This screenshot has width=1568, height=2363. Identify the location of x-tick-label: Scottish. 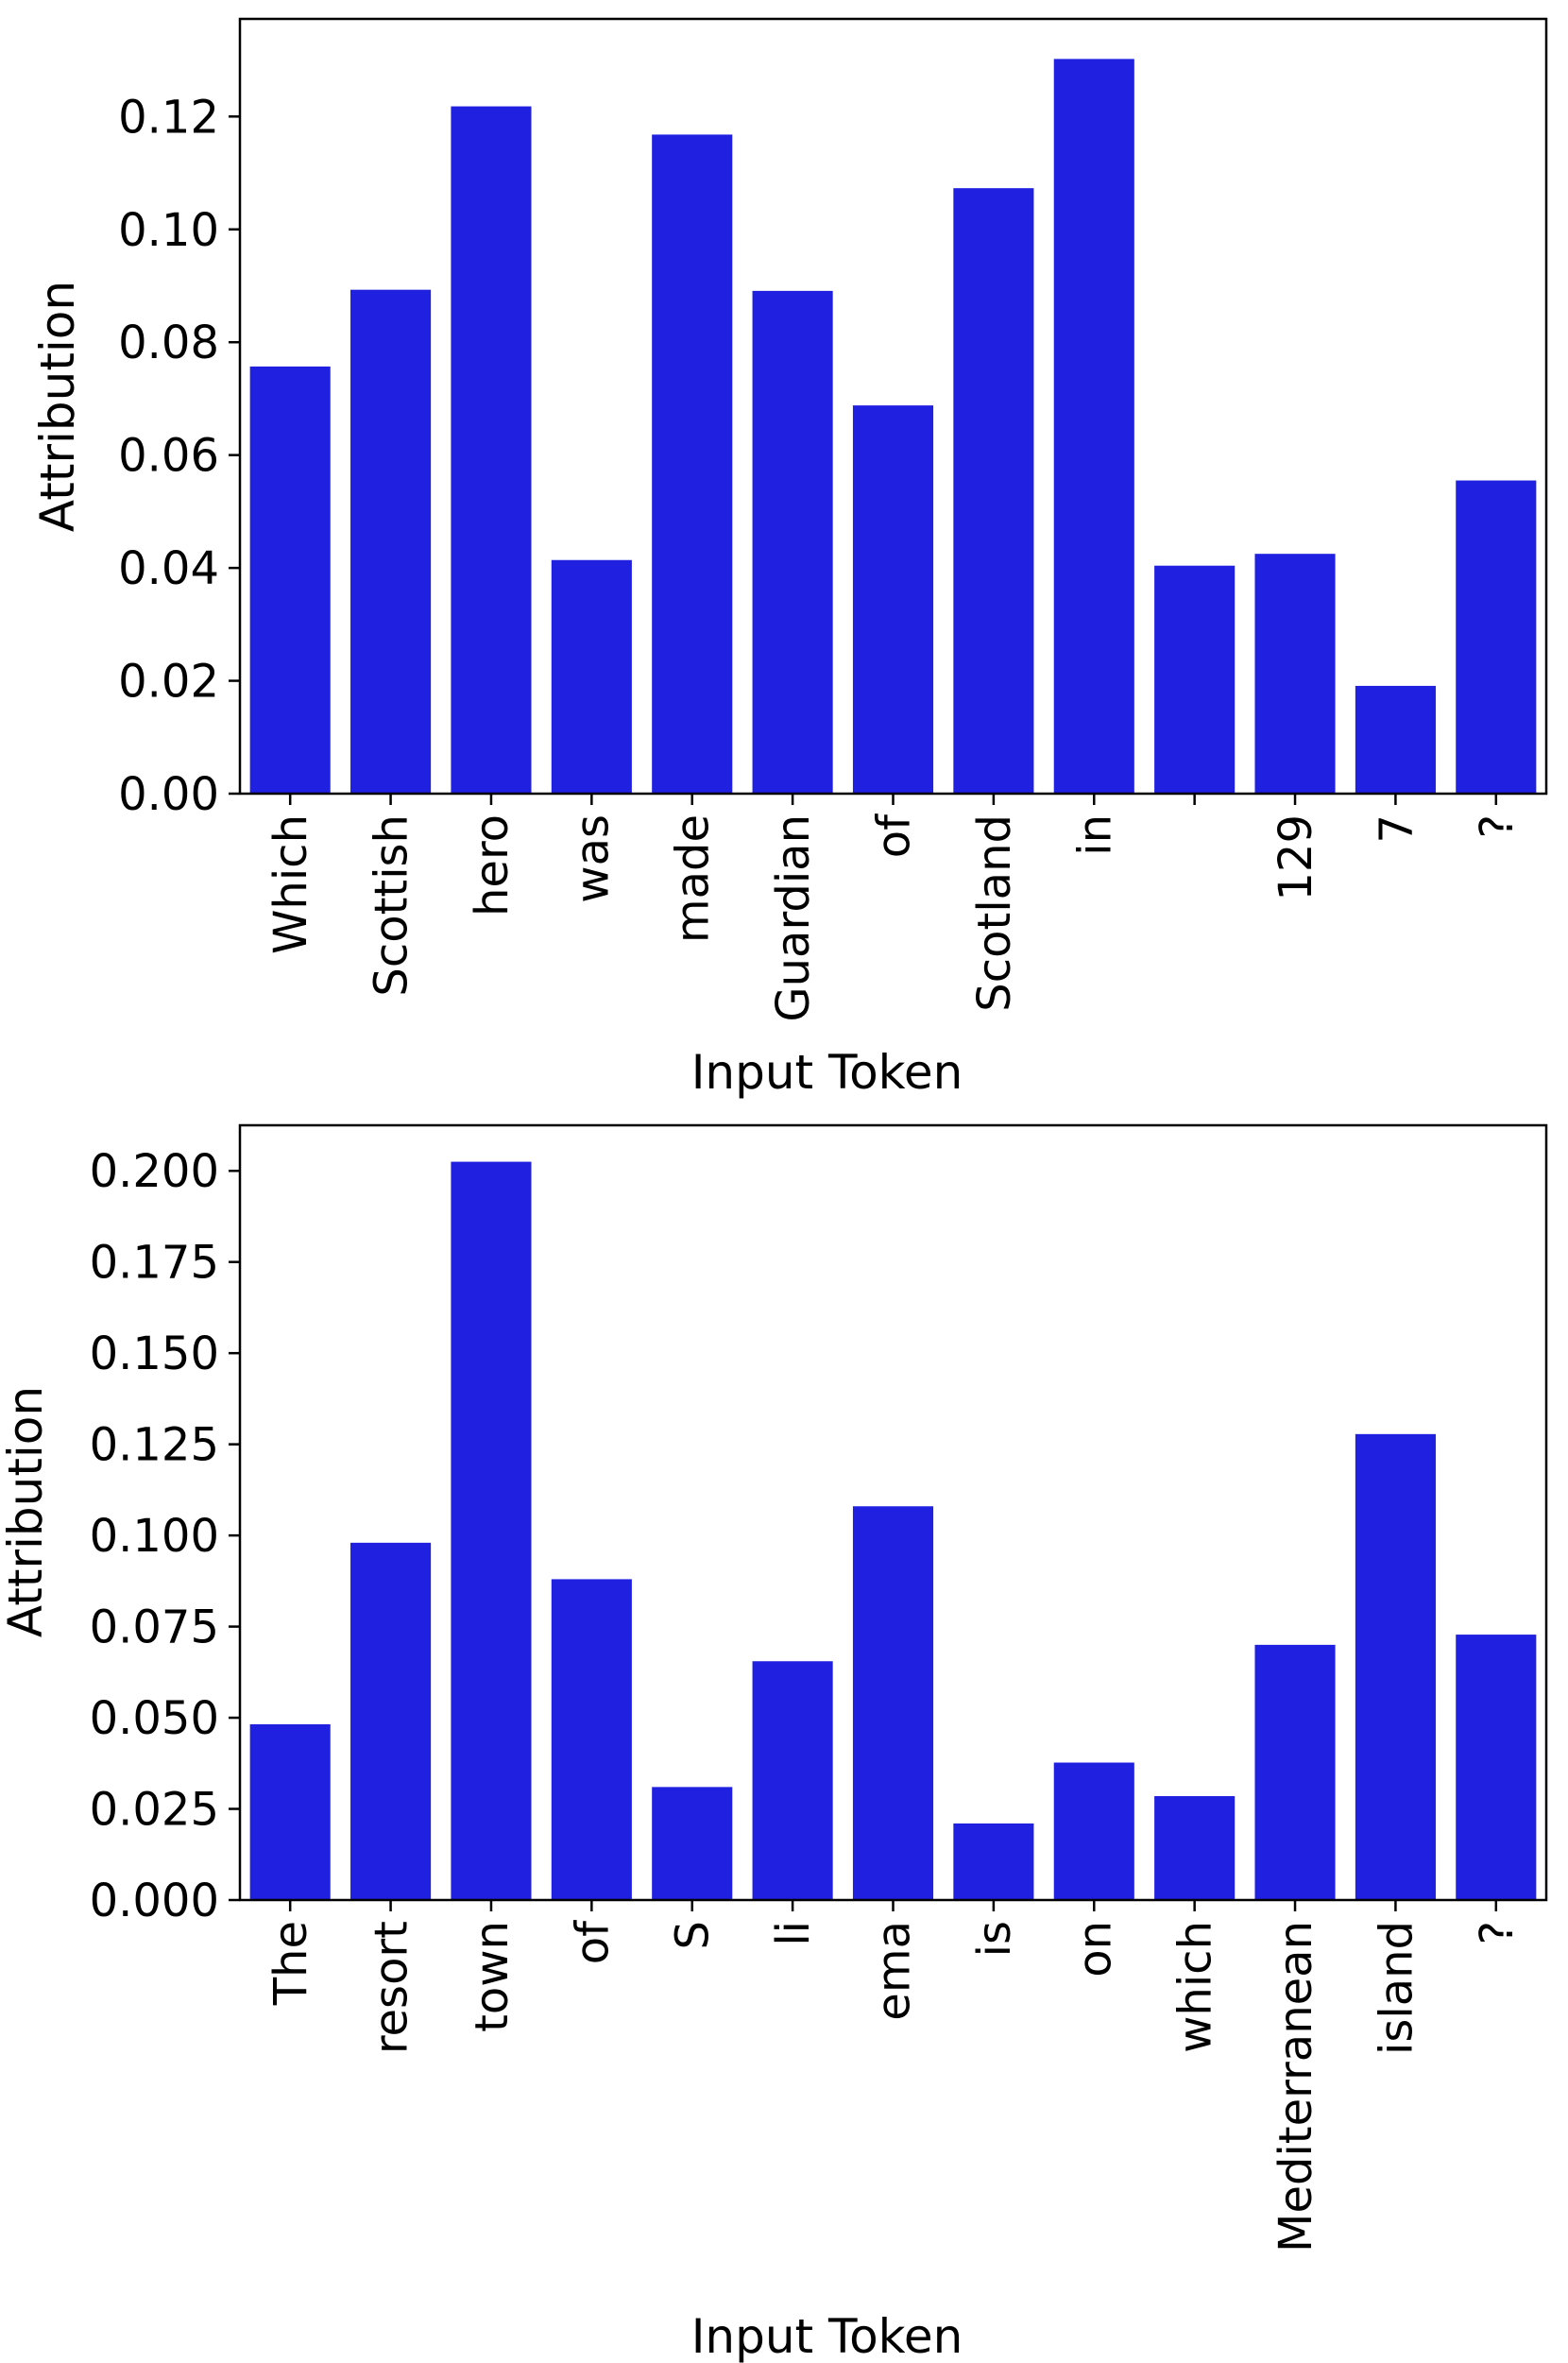
(392, 905).